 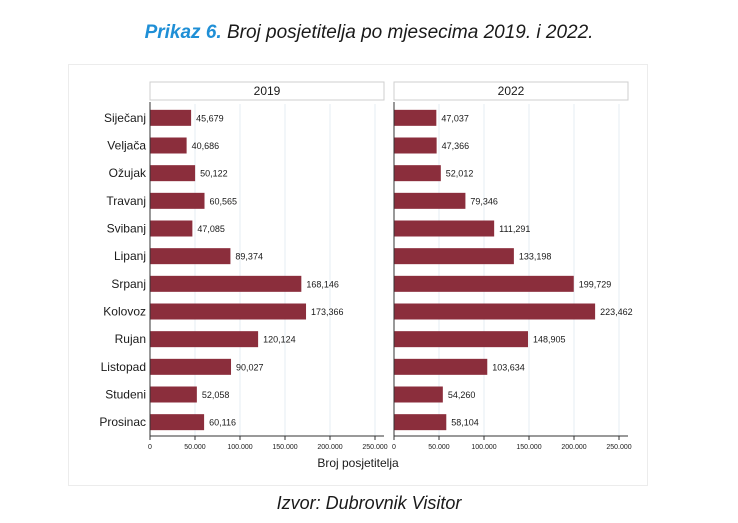 I want to click on value-label-2019-2: 40,686, so click(x=206, y=146).